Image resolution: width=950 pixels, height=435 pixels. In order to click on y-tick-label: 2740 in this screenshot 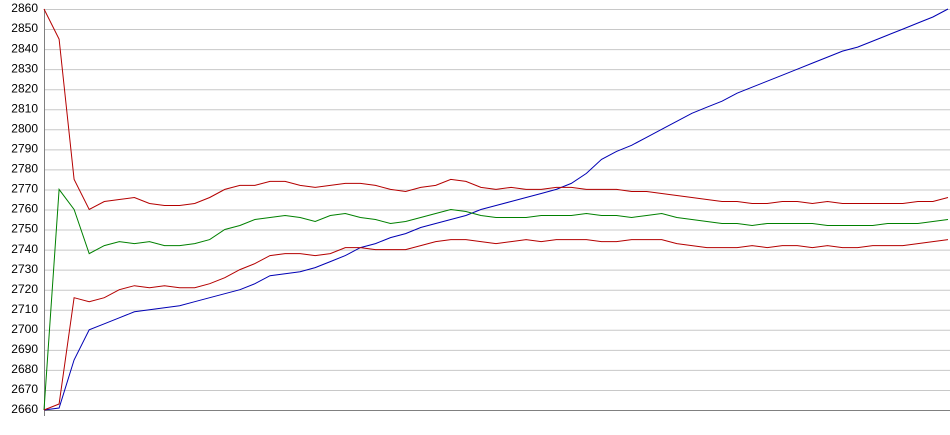, I will do `click(24, 249)`.